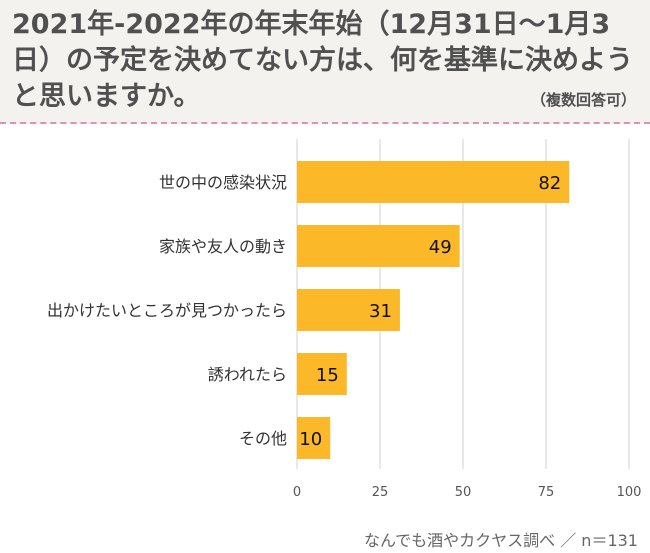  What do you see at coordinates (167, 310) in the screenshot?
I see `category-label-2: 出かけたいところが見つかったら` at bounding box center [167, 310].